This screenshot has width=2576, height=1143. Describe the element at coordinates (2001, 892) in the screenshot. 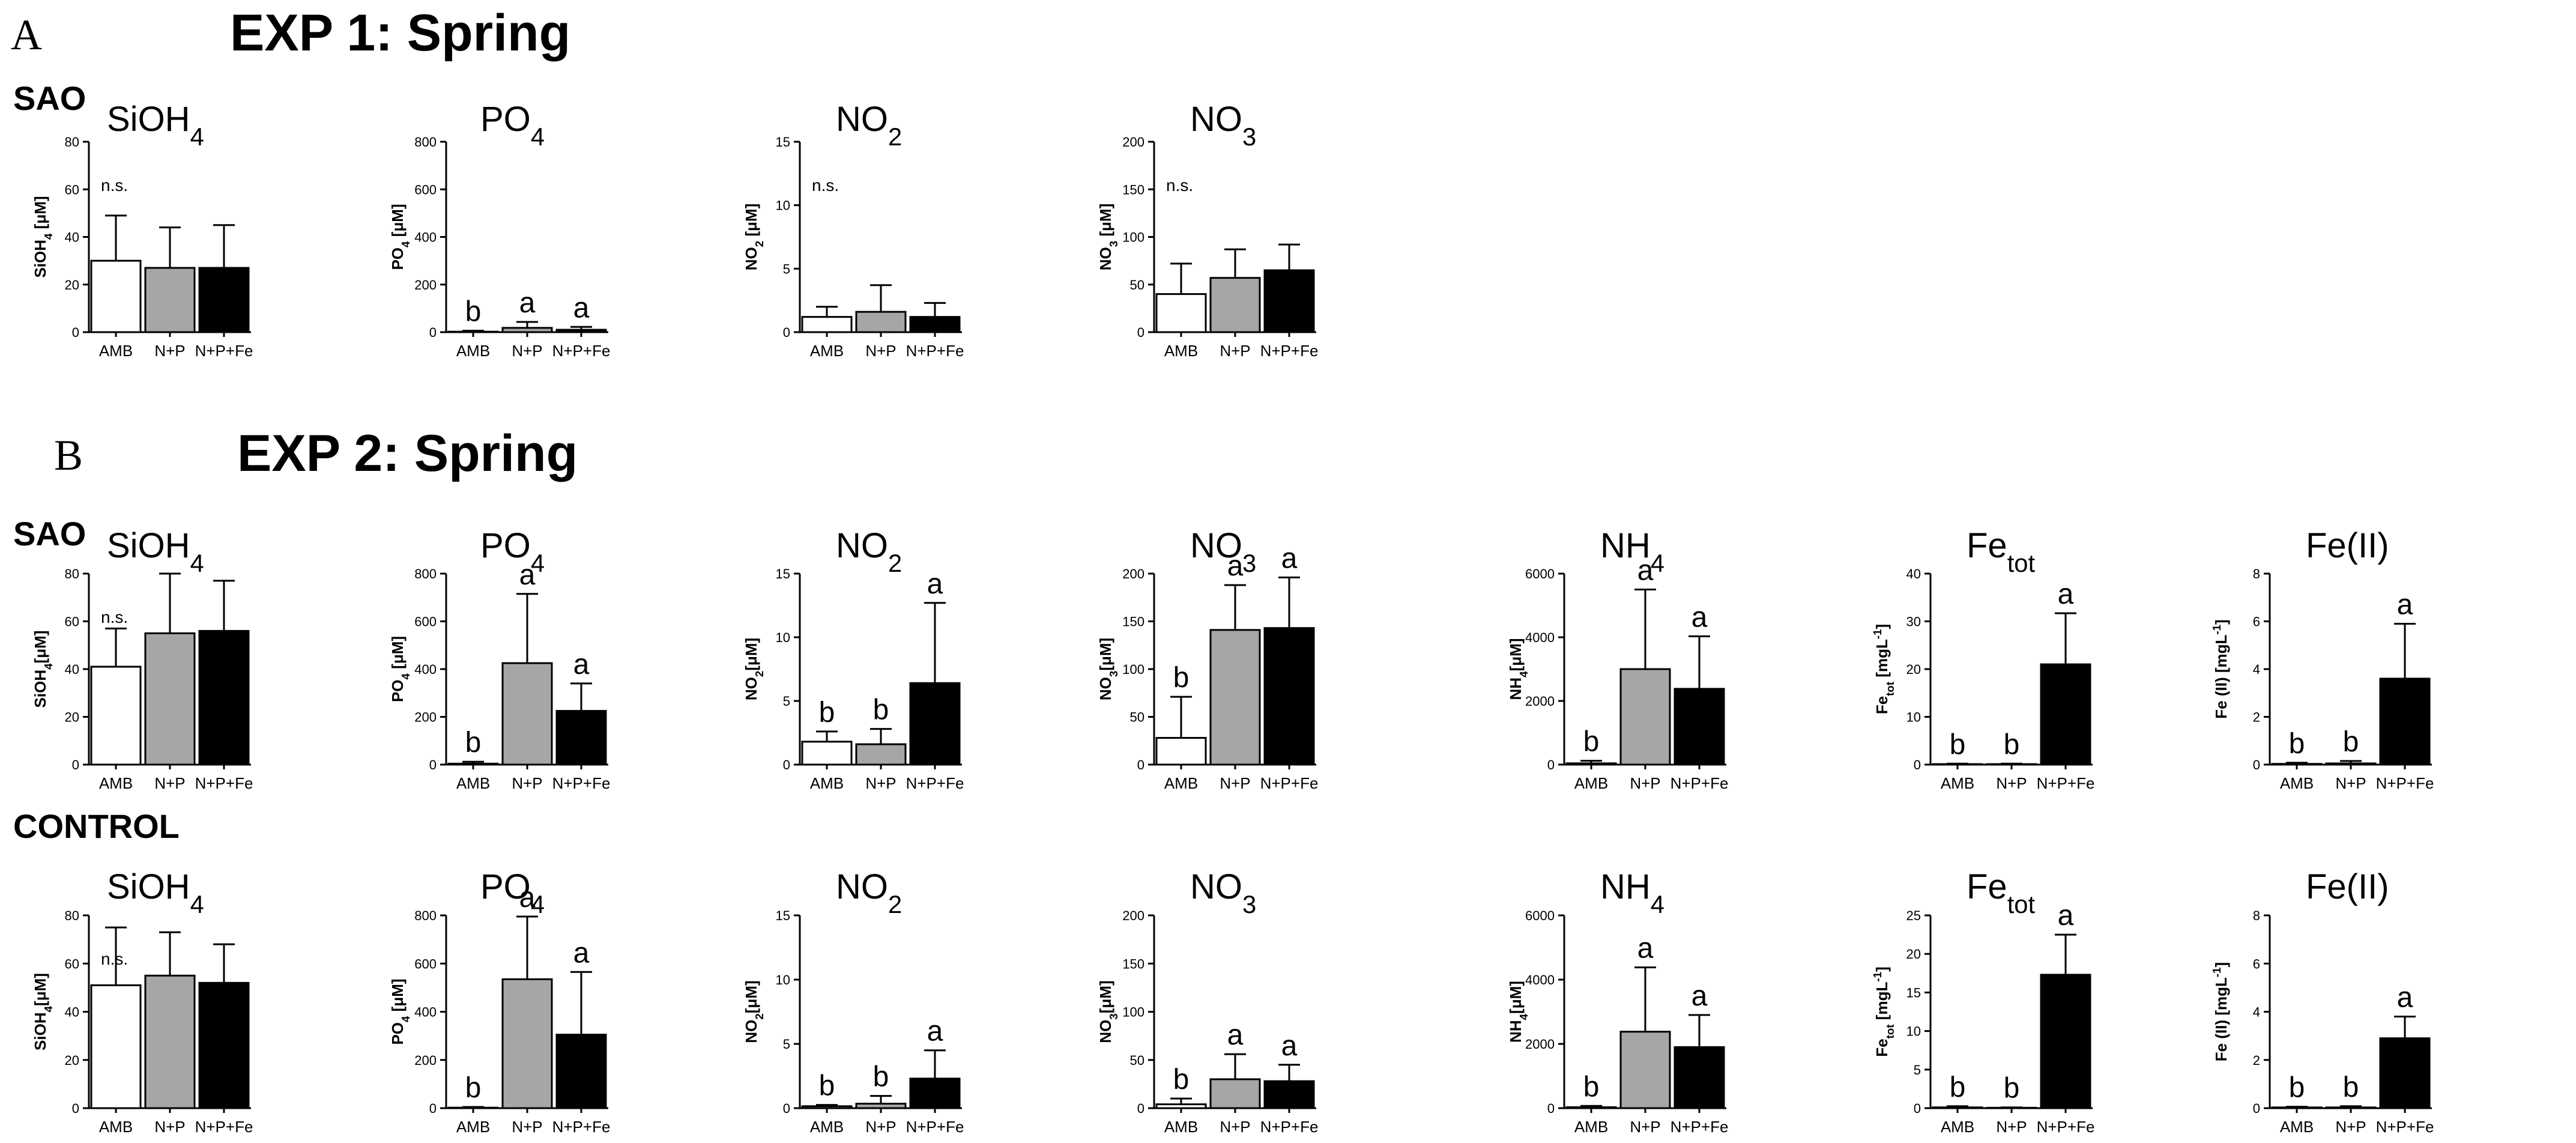

I see `subplot-title: Fetot` at that location.